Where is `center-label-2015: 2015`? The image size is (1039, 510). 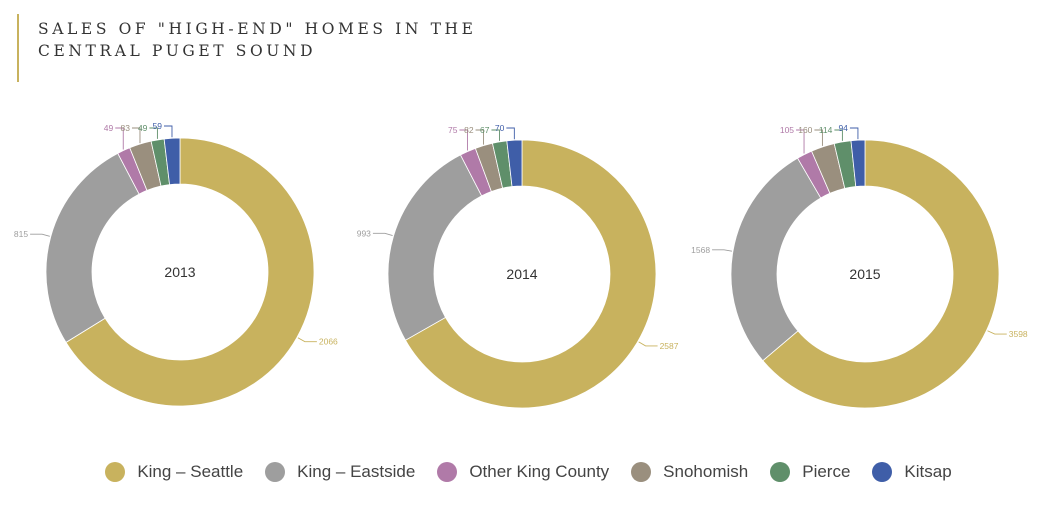
center-label-2015: 2015 is located at coordinates (864, 274).